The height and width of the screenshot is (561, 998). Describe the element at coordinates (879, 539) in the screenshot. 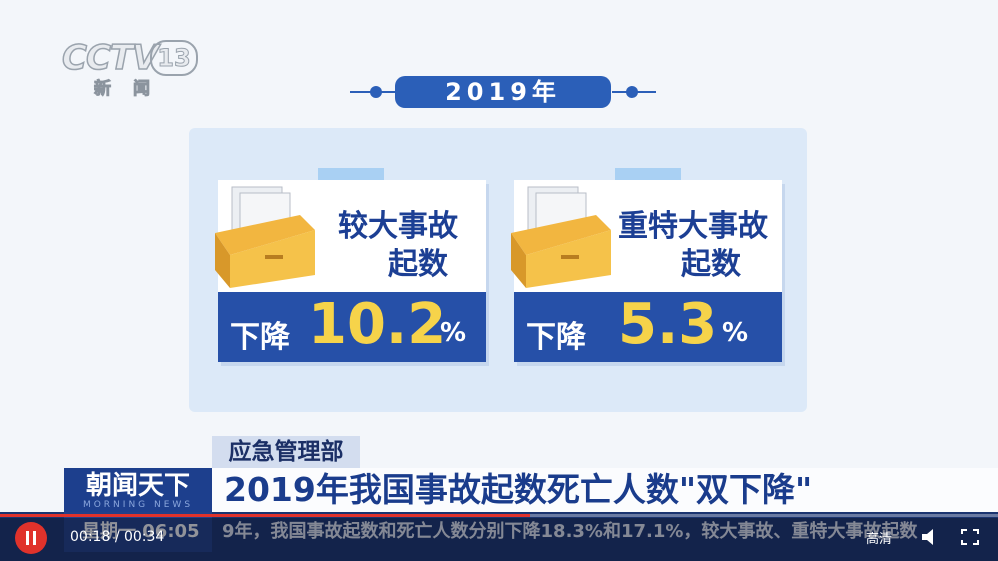

I see `quality-button: 高清` at that location.